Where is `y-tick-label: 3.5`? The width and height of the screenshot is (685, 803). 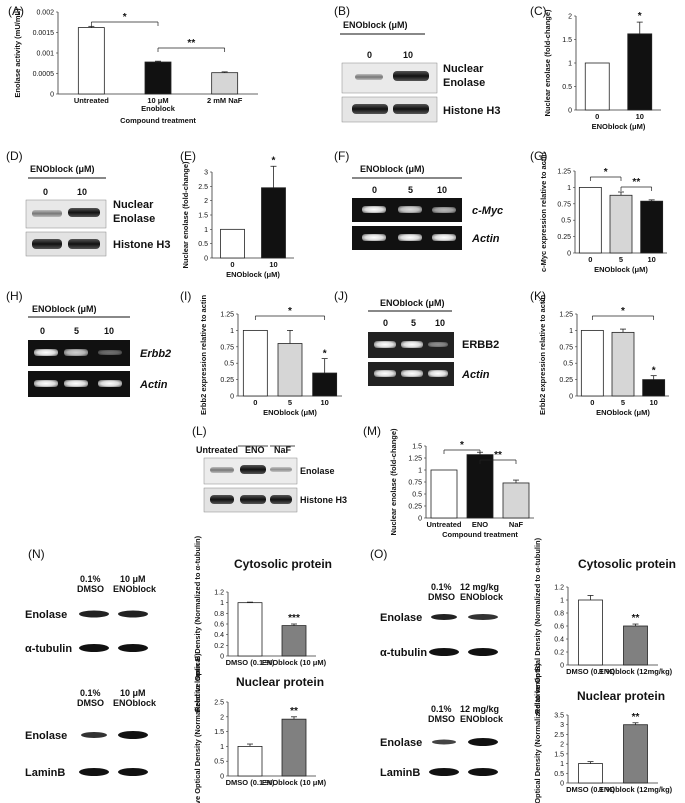
y-tick-label: 3.5 is located at coordinates (559, 716).